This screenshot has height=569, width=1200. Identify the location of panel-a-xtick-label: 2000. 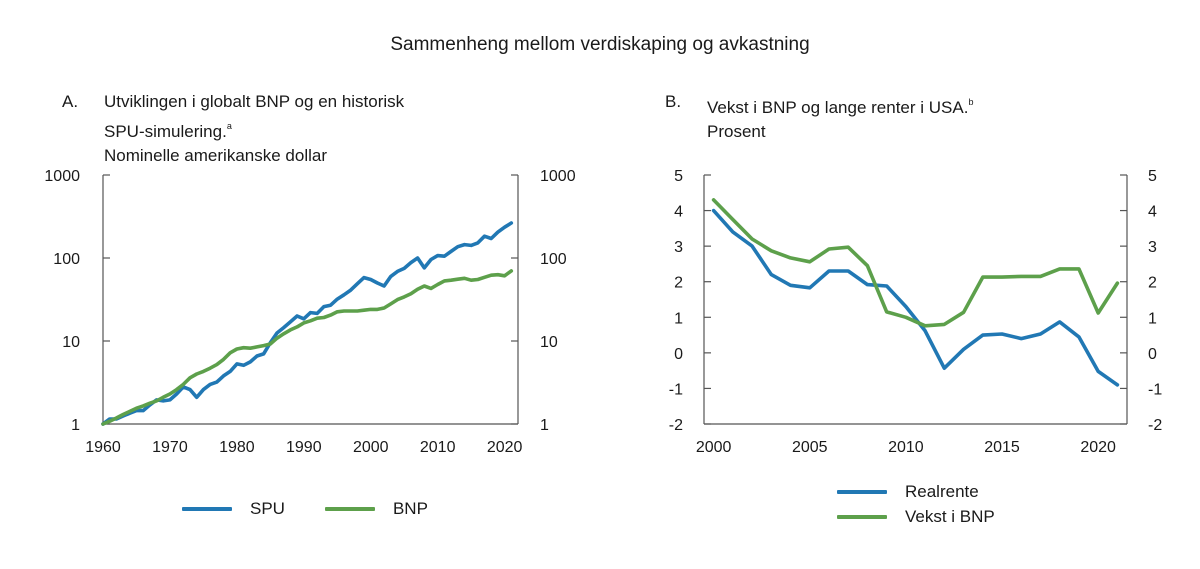
(371, 447).